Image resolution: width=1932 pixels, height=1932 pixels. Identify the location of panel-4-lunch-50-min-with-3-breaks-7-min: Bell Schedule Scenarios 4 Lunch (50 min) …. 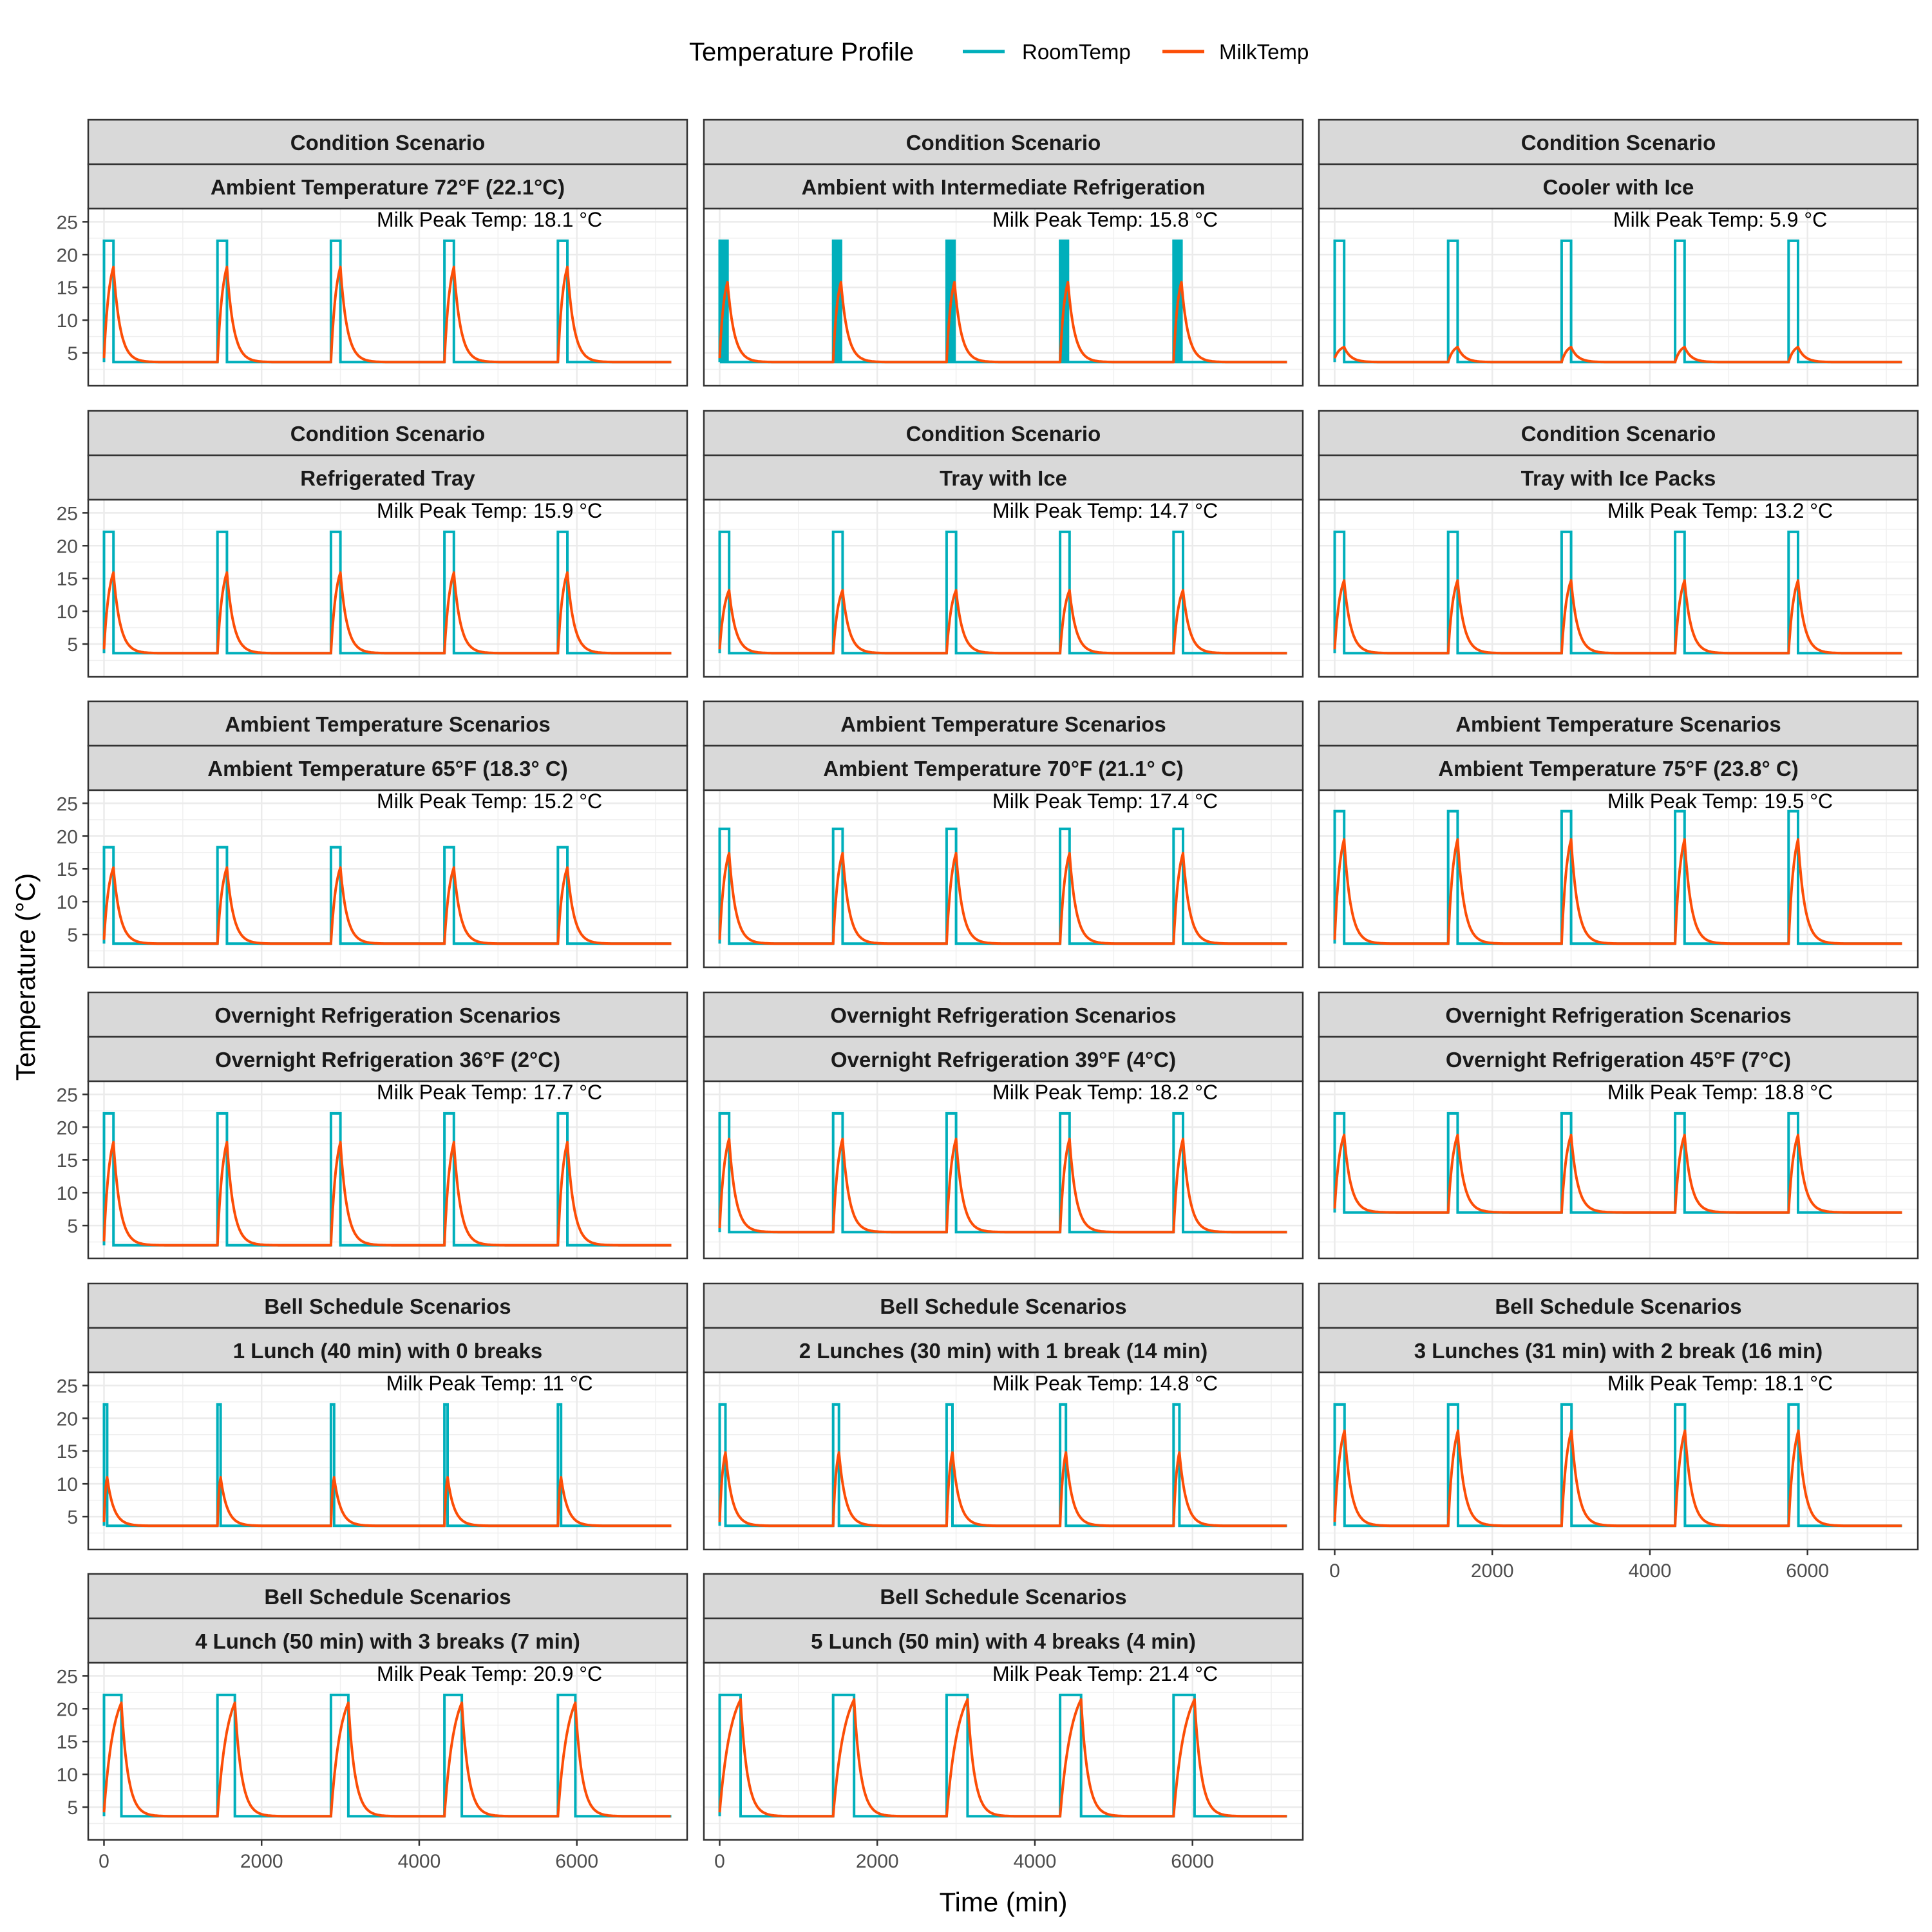
(372, 1723).